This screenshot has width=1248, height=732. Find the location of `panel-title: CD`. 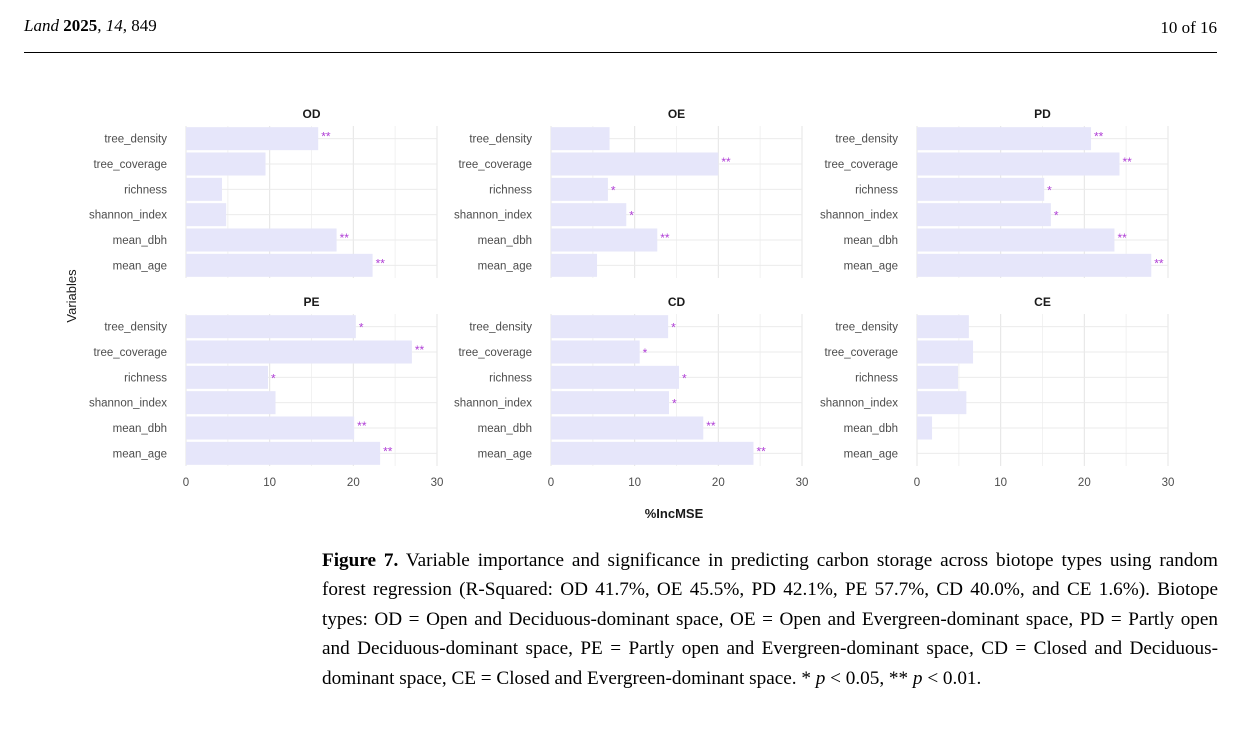

panel-title: CD is located at coordinates (677, 302).